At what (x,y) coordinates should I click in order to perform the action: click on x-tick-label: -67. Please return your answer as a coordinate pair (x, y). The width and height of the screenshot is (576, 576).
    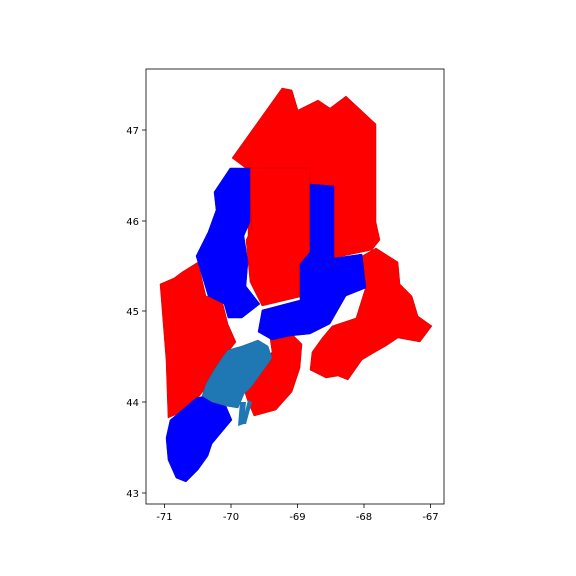
    Looking at the image, I should click on (430, 517).